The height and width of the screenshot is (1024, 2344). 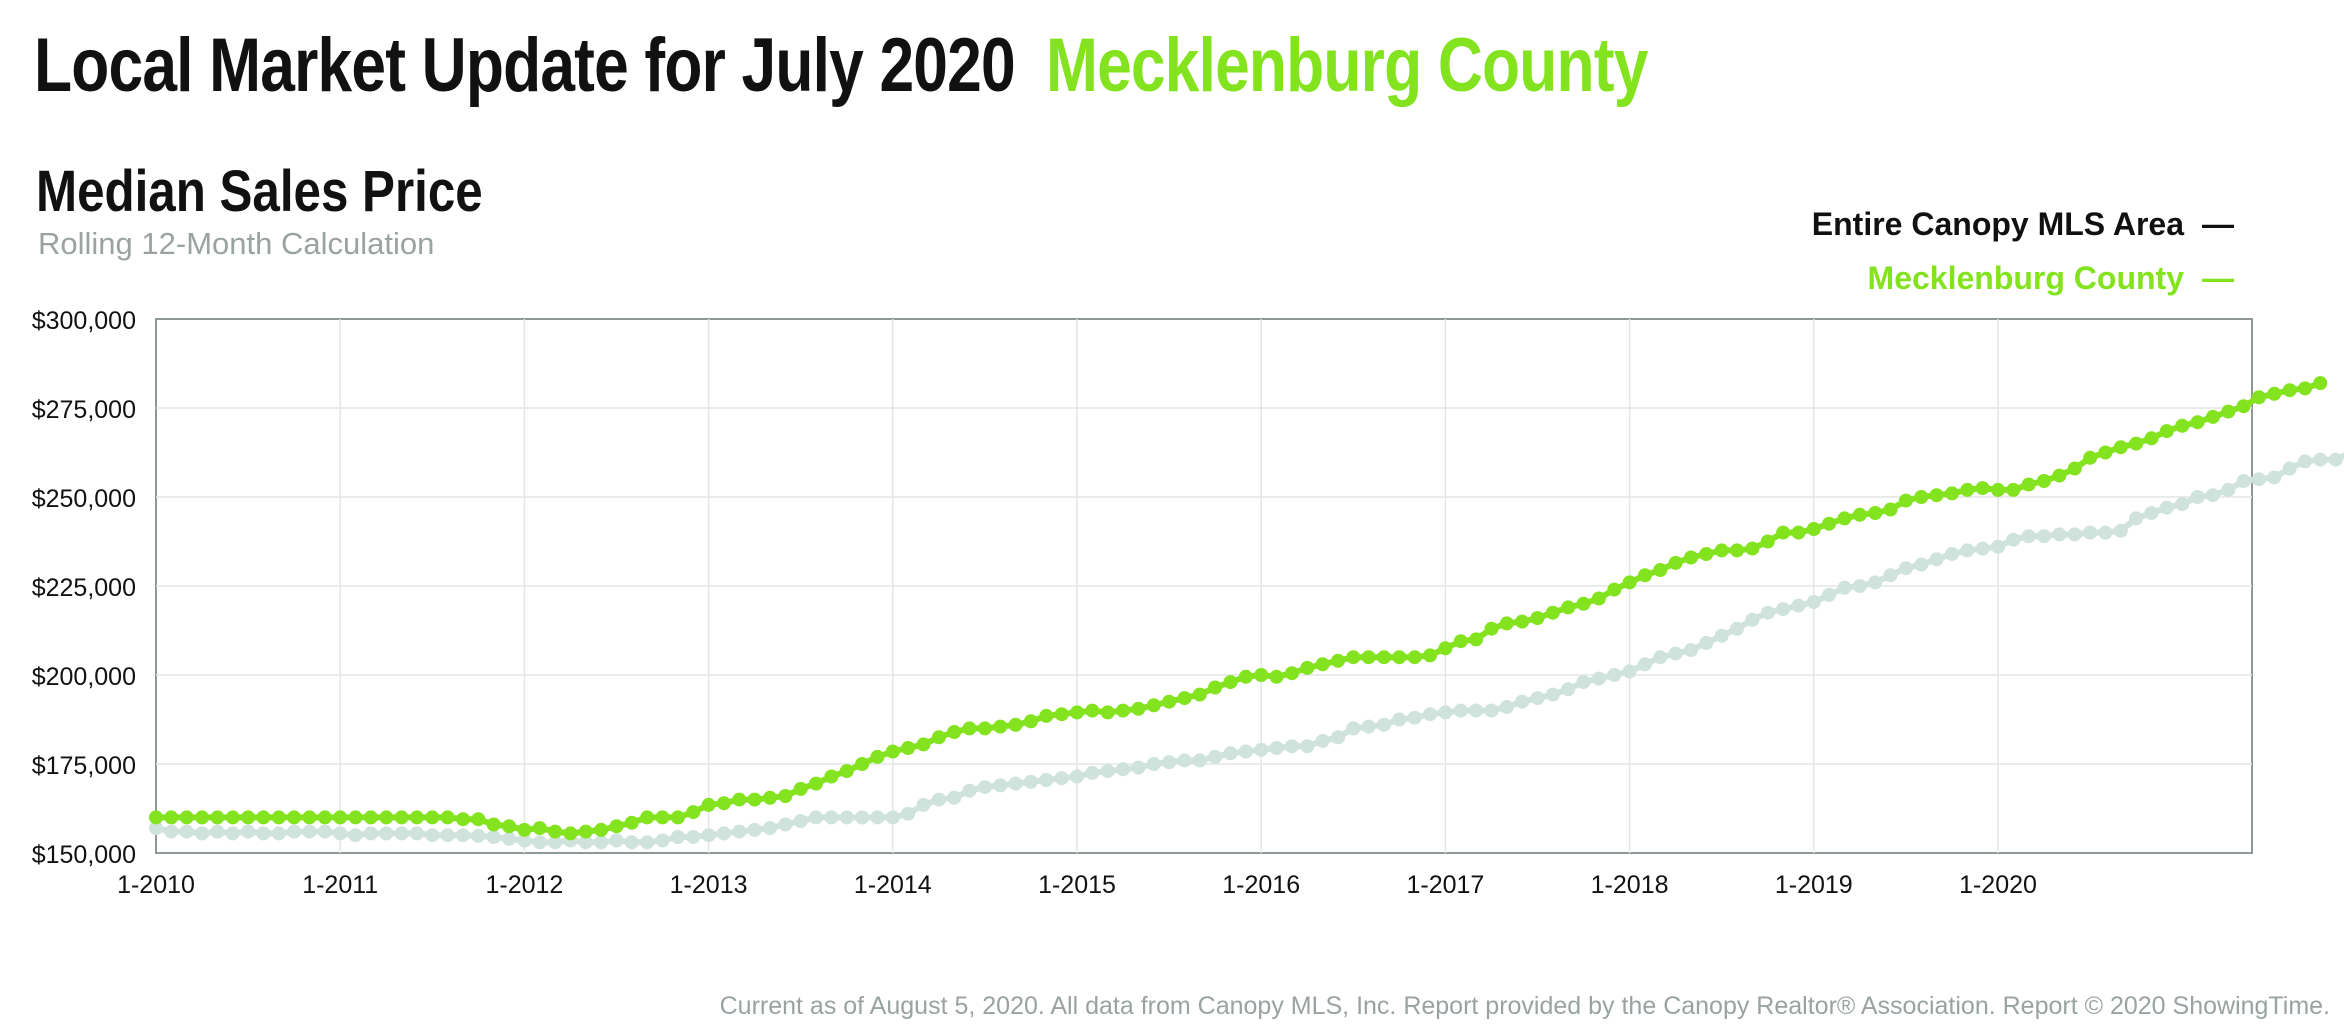 I want to click on legend-label-area: Entire Canopy MLS Area, so click(x=1997, y=224).